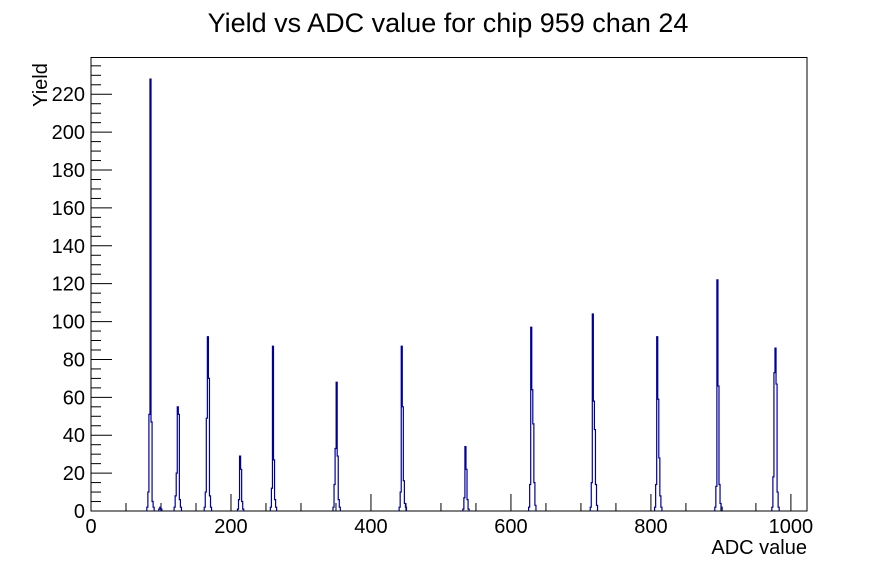 Image resolution: width=896 pixels, height=572 pixels. I want to click on y-tick-label: 120, so click(68, 285).